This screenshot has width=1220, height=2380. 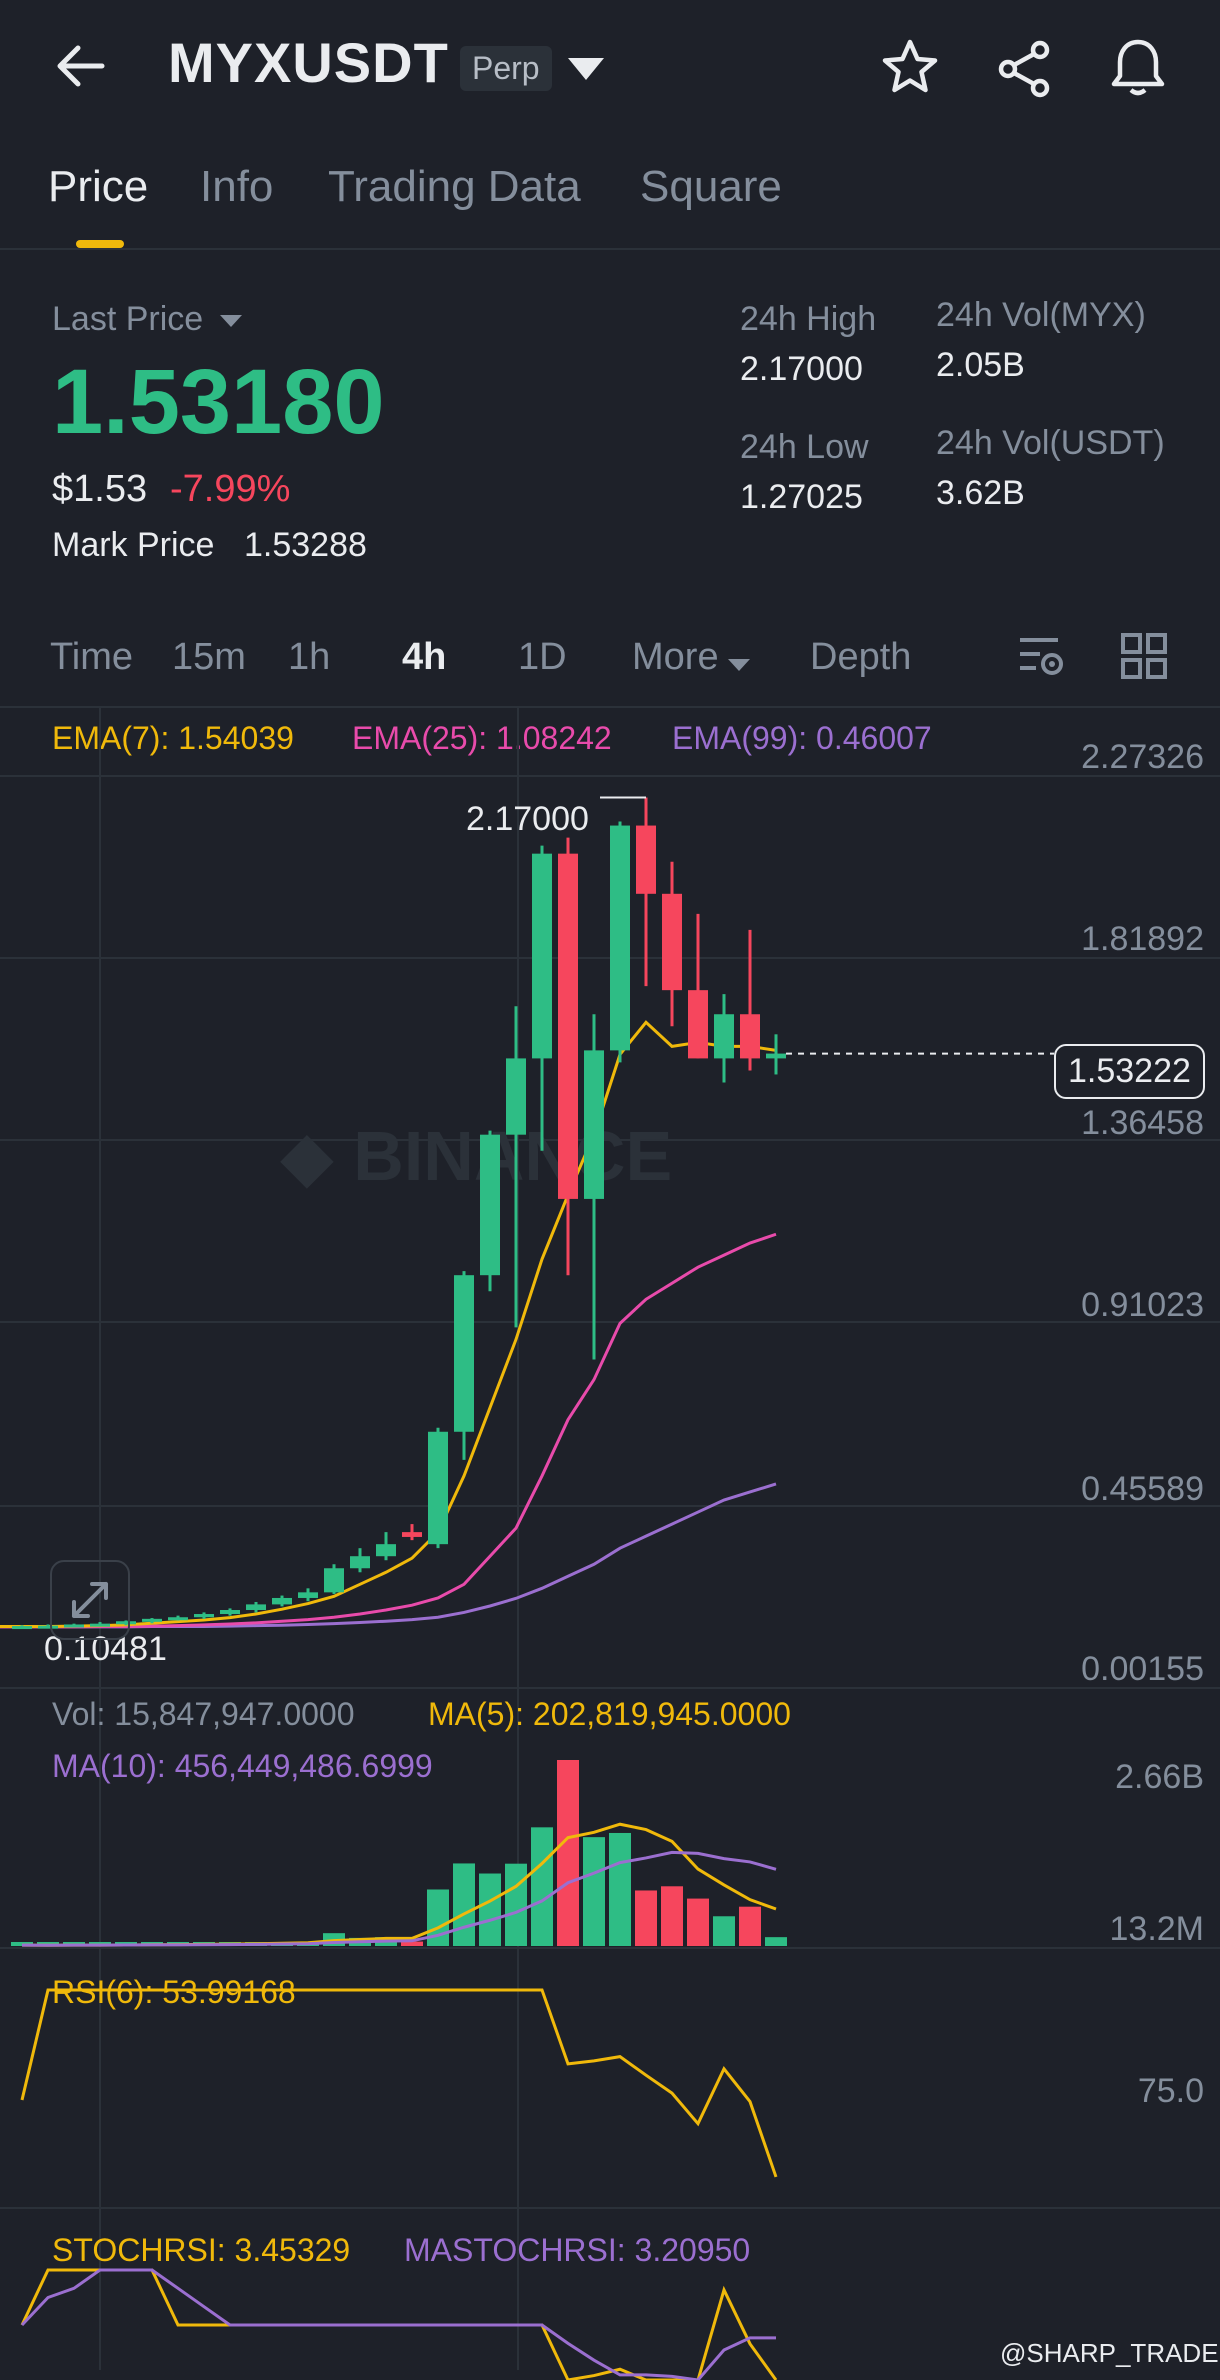 I want to click on low-label: 24h Low, so click(x=804, y=447).